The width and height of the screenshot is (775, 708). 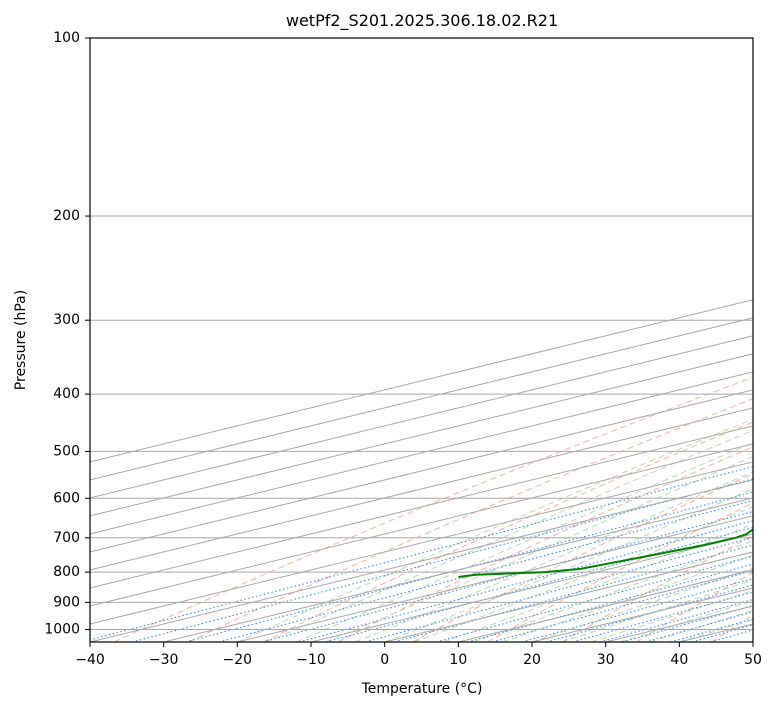 I want to click on x-tick-label: 0, so click(x=384, y=660).